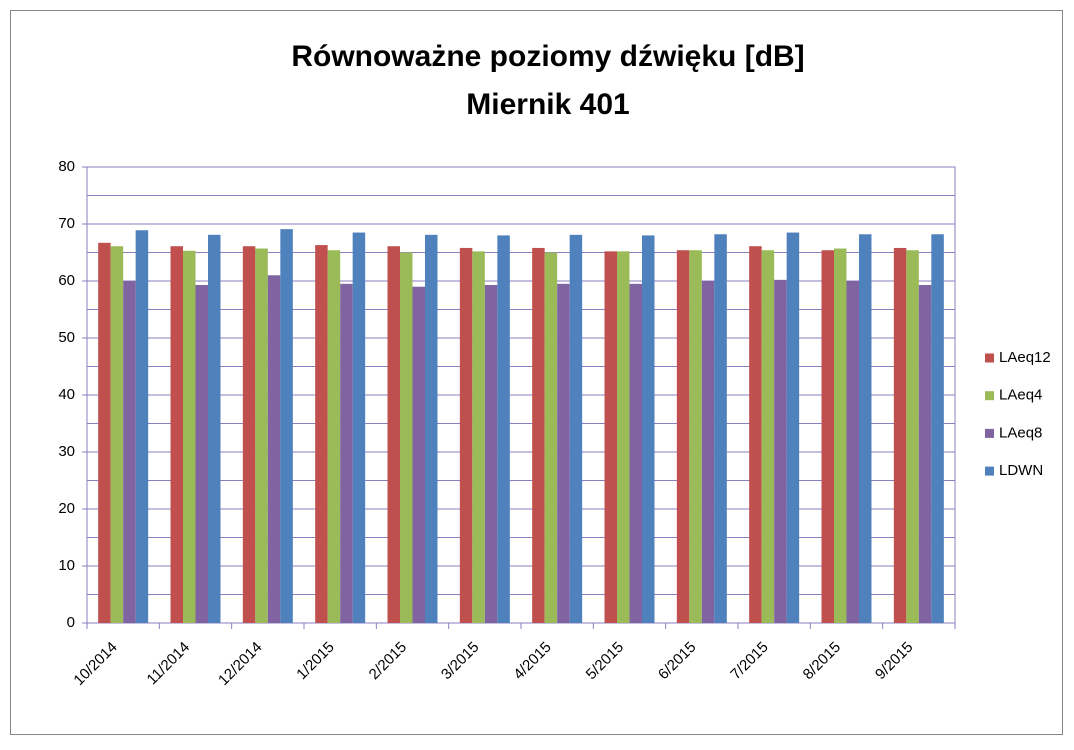 This screenshot has height=750, width=1074. Describe the element at coordinates (71, 622) in the screenshot. I see `y-tick-label: 0` at that location.